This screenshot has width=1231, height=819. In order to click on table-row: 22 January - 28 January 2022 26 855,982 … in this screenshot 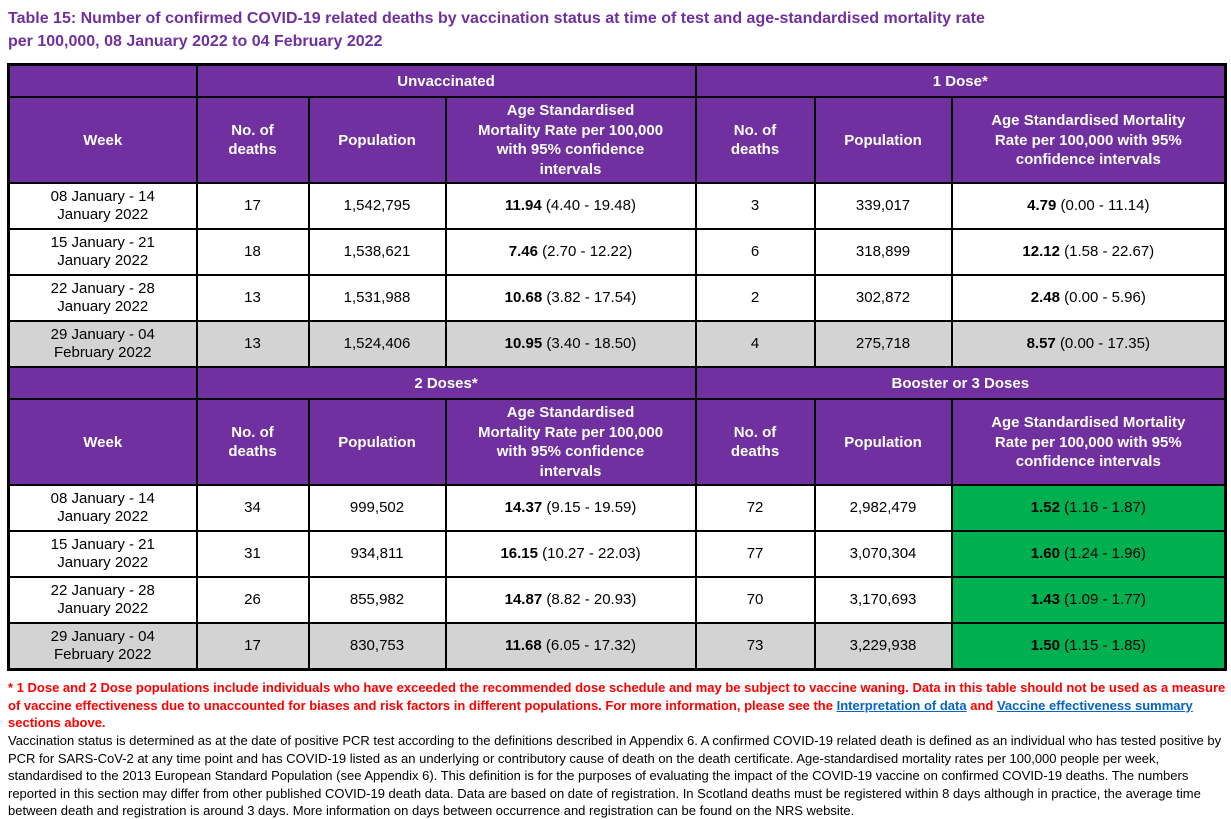, I will do `click(617, 600)`.